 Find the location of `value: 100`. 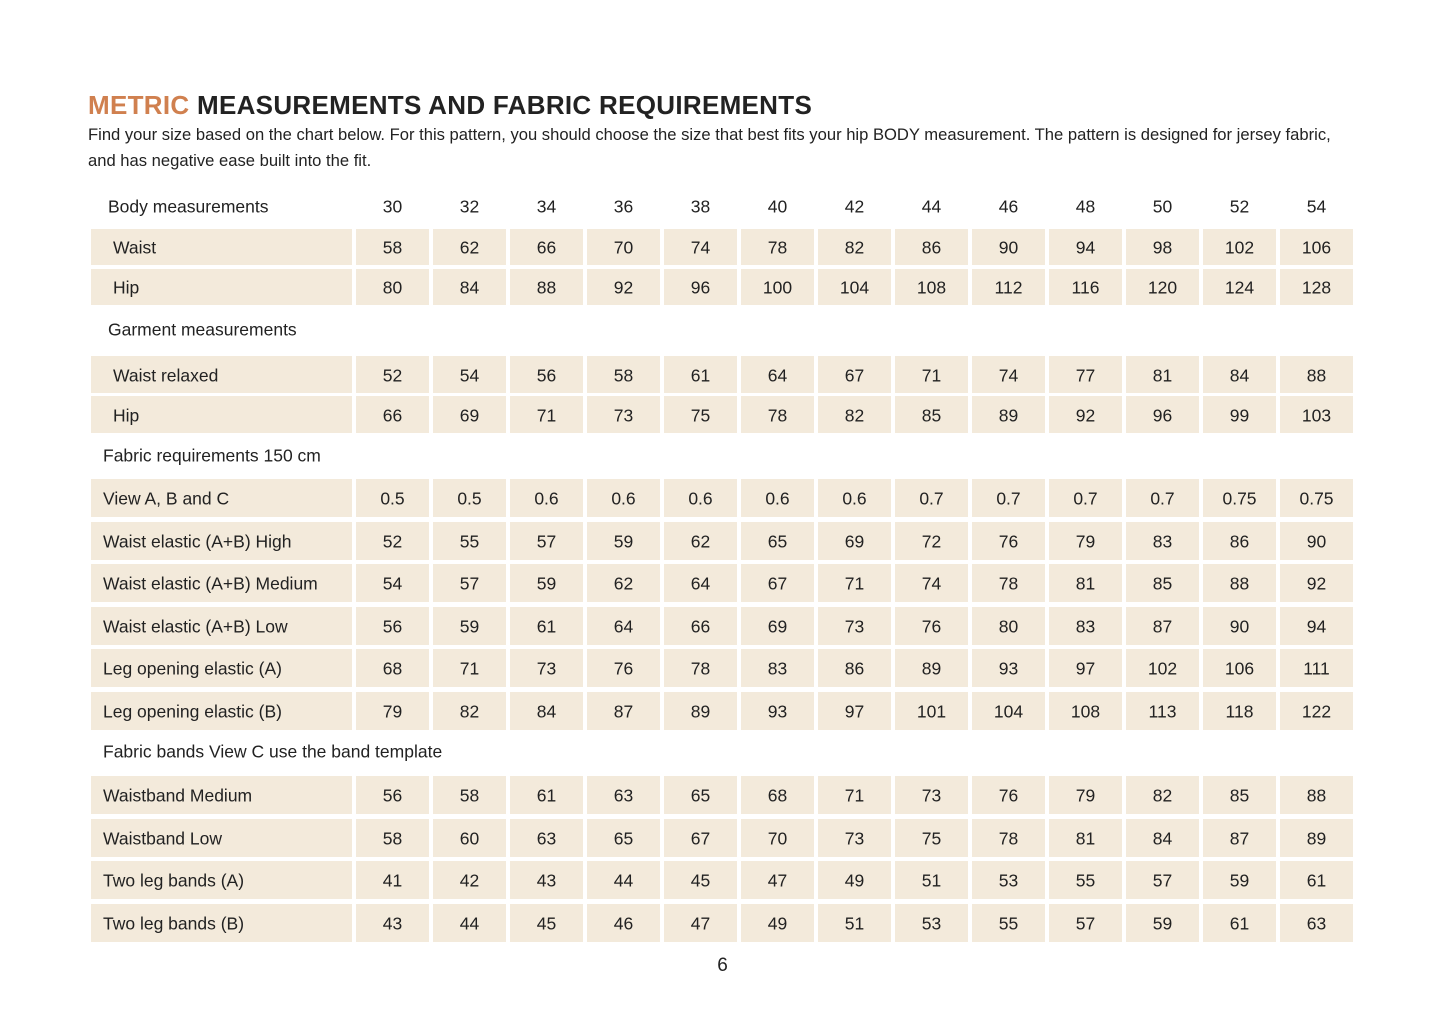

value: 100 is located at coordinates (777, 287).